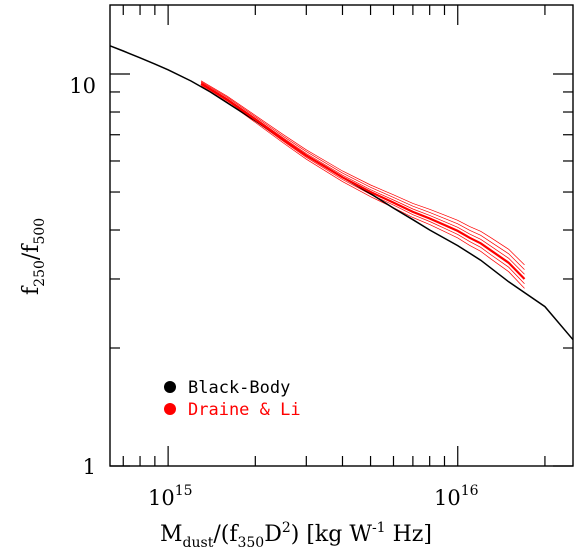  Describe the element at coordinates (456, 496) in the screenshot. I see `x-tick-label-1e16: 1016` at that location.